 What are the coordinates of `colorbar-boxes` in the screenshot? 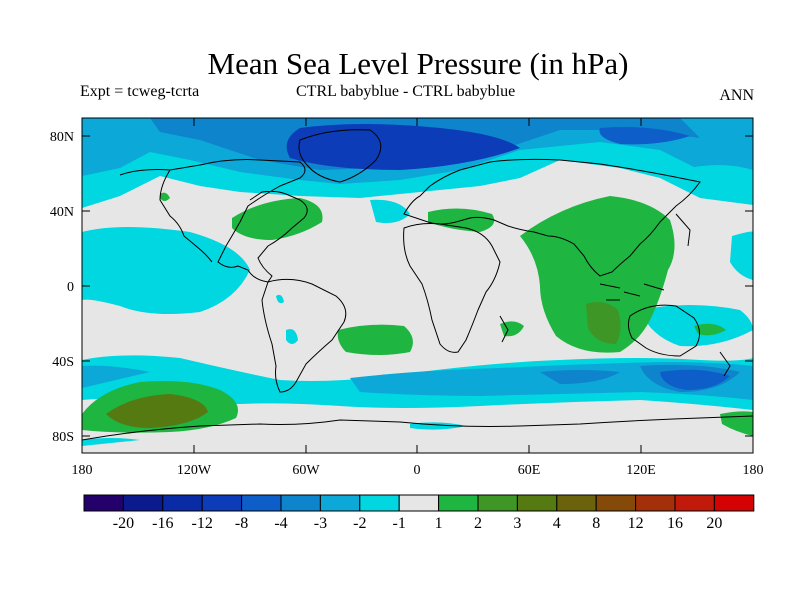 It's located at (419, 503).